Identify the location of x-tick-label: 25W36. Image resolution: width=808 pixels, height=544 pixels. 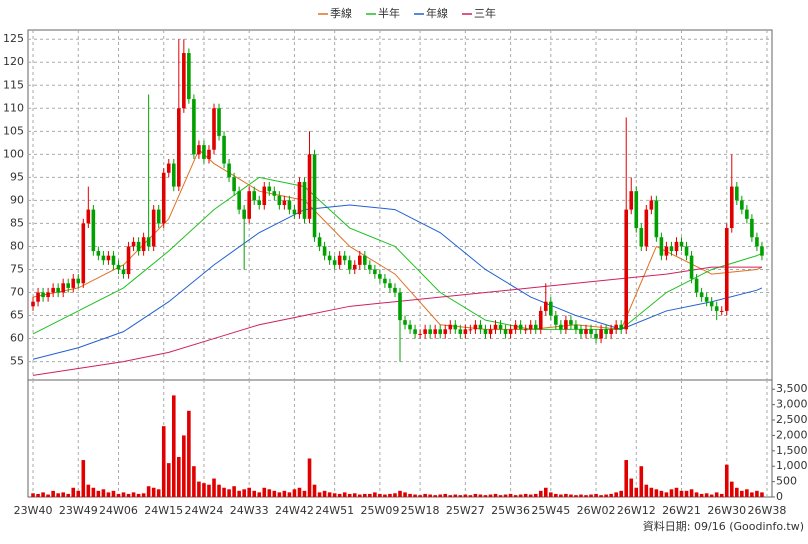
(510, 510).